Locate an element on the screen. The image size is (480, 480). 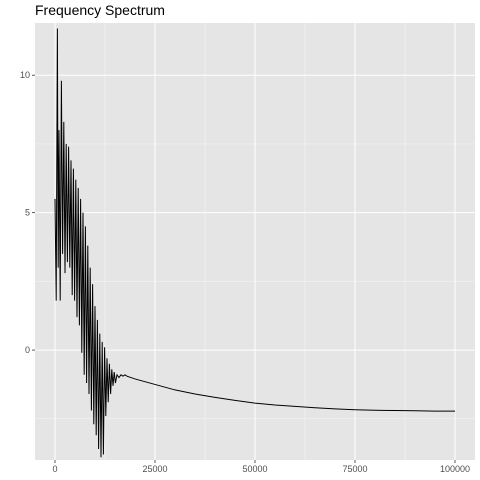
y-tick-label: 0 is located at coordinates (27, 350).